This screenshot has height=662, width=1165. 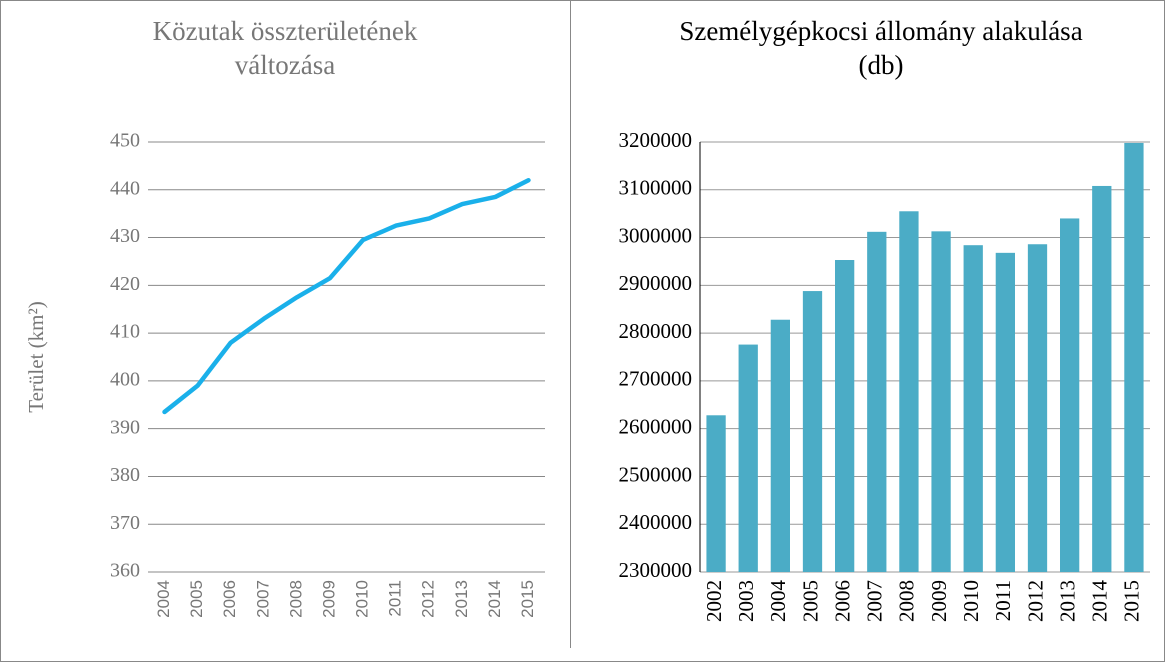 I want to click on x-tick-label: 2003, so click(x=746, y=601).